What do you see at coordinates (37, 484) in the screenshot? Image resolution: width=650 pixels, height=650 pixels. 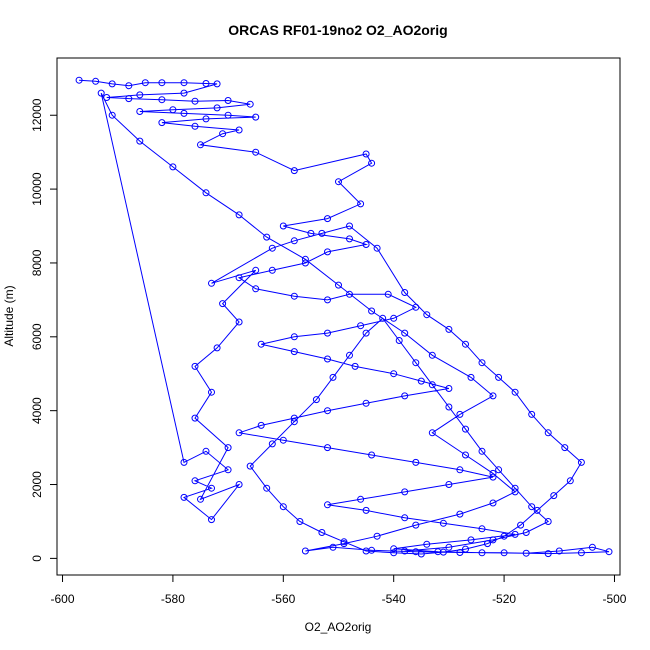 I see `y-tick-label: 2000` at bounding box center [37, 484].